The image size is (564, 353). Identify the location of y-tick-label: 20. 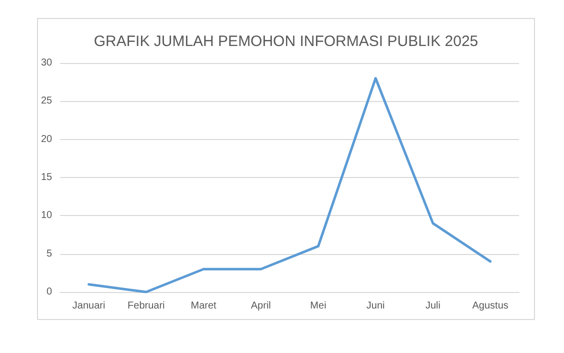
(47, 139).